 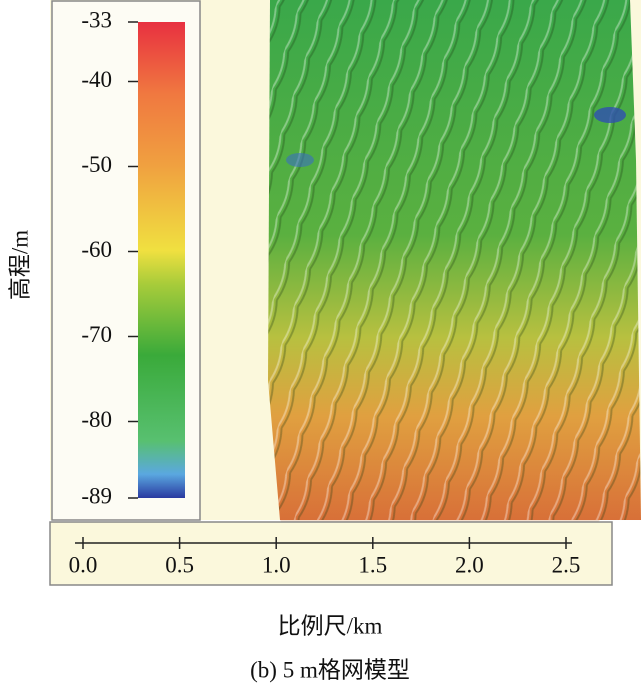 I want to click on scale-tick-label: 2.0, so click(x=469, y=564).